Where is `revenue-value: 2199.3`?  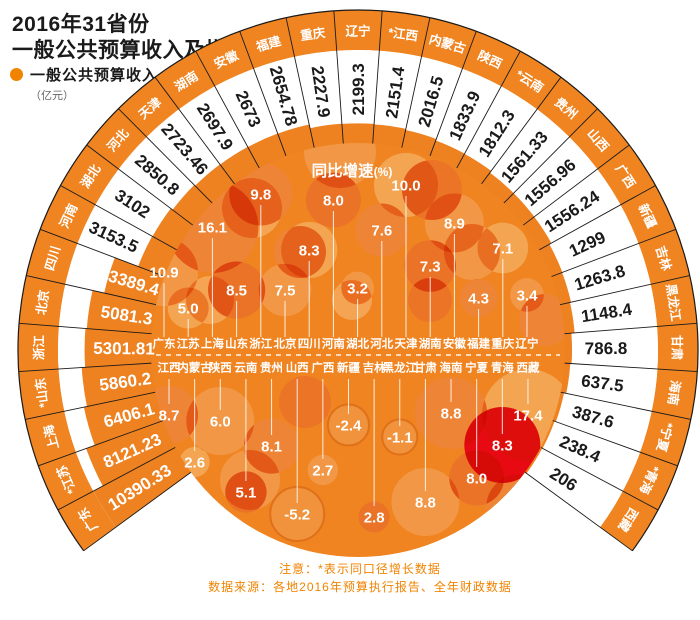
revenue-value: 2199.3 is located at coordinates (358, 89).